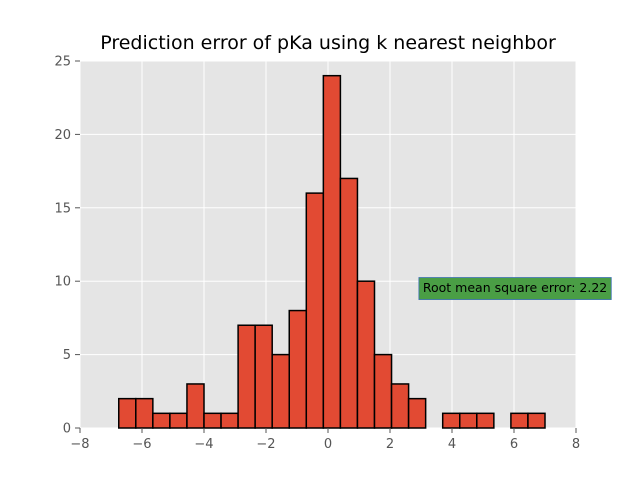 The height and width of the screenshot is (480, 640). I want to click on x-tick-label: 6, so click(514, 444).